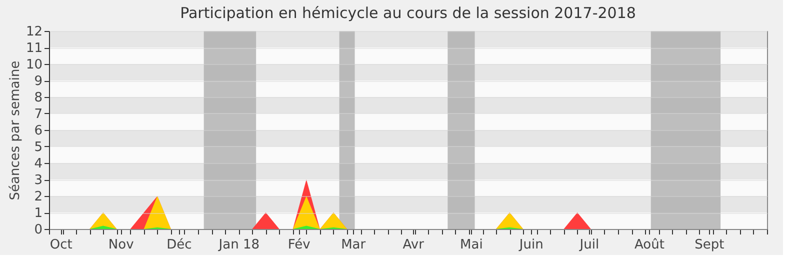  What do you see at coordinates (38, 197) in the screenshot?
I see `y-tick-label: 2` at bounding box center [38, 197].